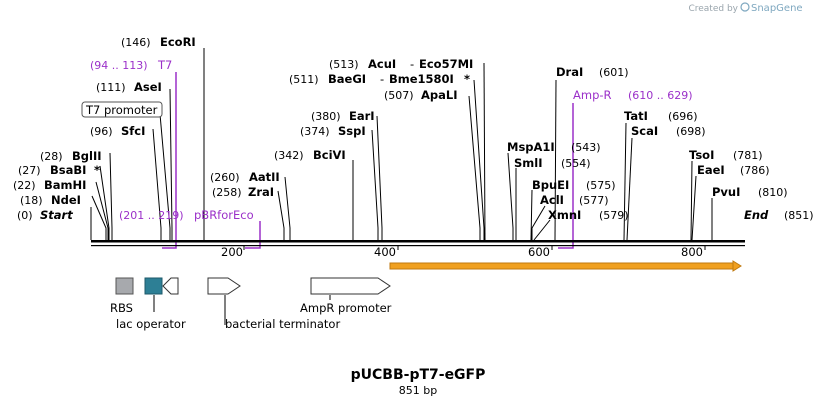 This screenshot has width=836, height=405. I want to click on rbs-label: RBS, so click(121, 308).